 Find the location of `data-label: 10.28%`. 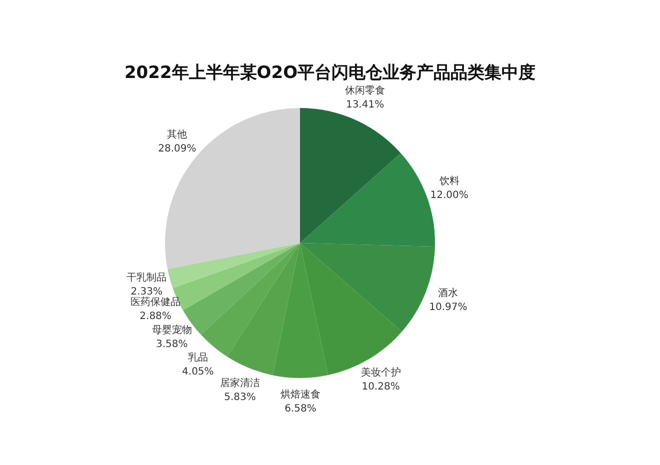

data-label: 10.28% is located at coordinates (381, 387).